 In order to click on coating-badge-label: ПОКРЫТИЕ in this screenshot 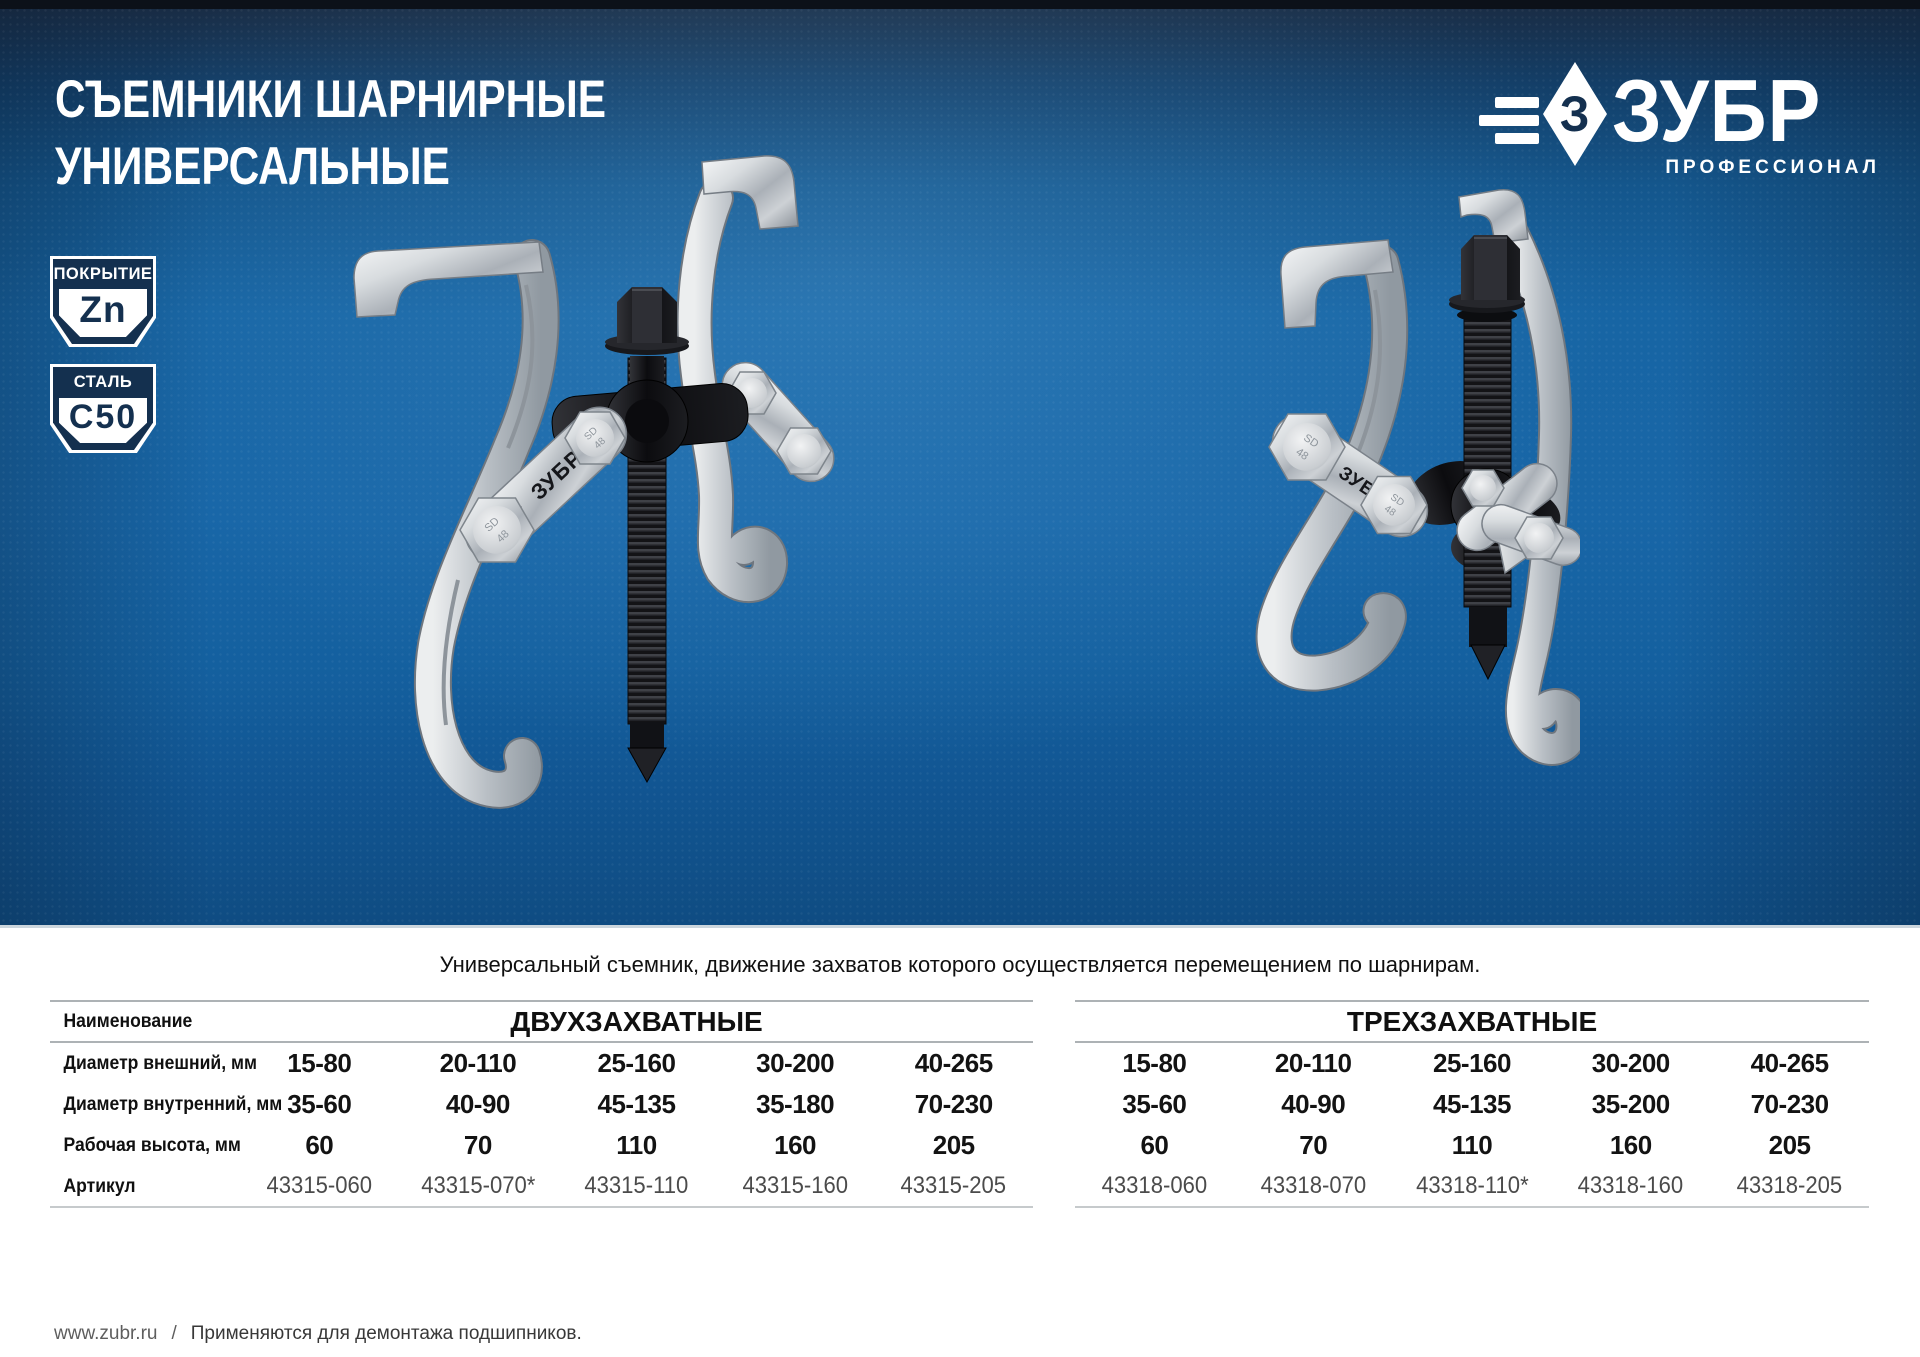, I will do `click(103, 273)`.